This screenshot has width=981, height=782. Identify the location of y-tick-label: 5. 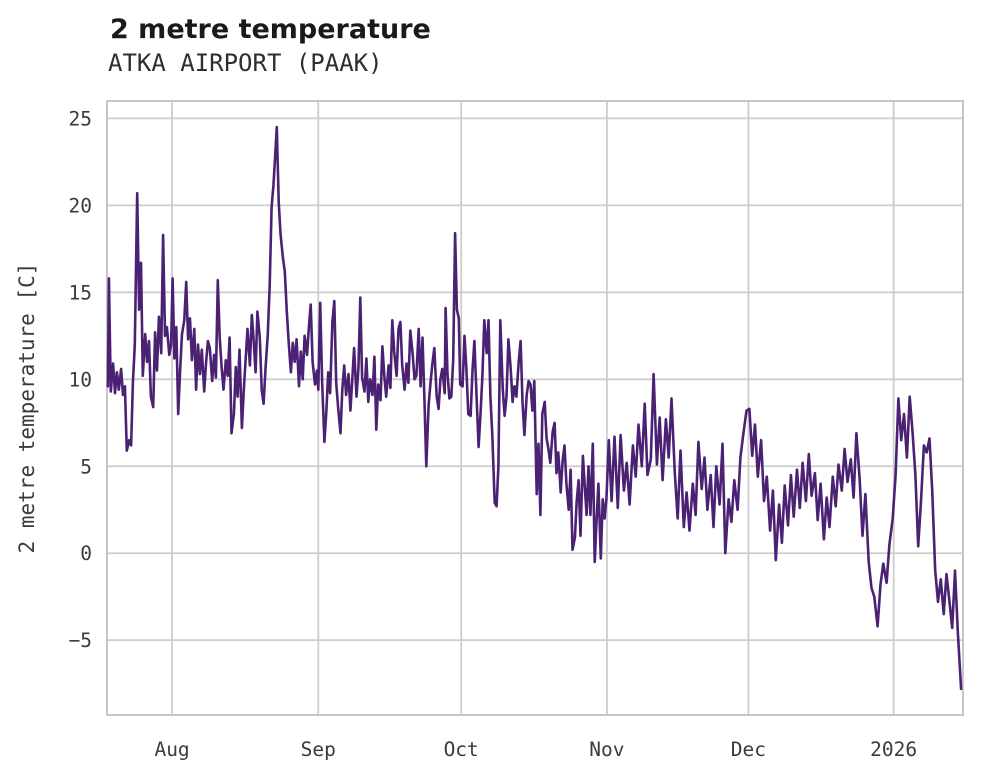
(86, 466).